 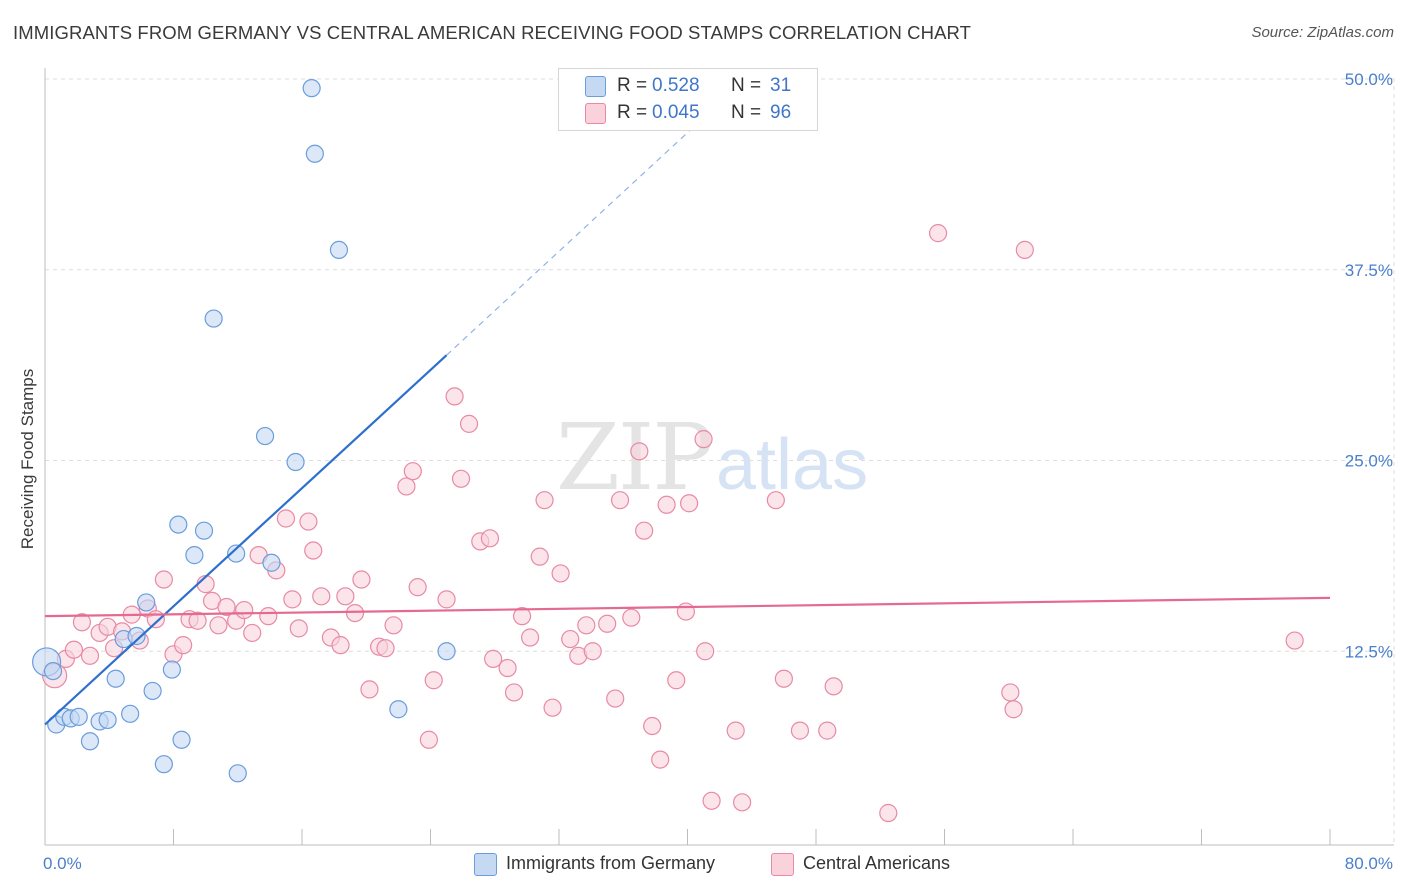 What do you see at coordinates (1369, 651) in the screenshot?
I see `y-tick-label: 12.5%` at bounding box center [1369, 651].